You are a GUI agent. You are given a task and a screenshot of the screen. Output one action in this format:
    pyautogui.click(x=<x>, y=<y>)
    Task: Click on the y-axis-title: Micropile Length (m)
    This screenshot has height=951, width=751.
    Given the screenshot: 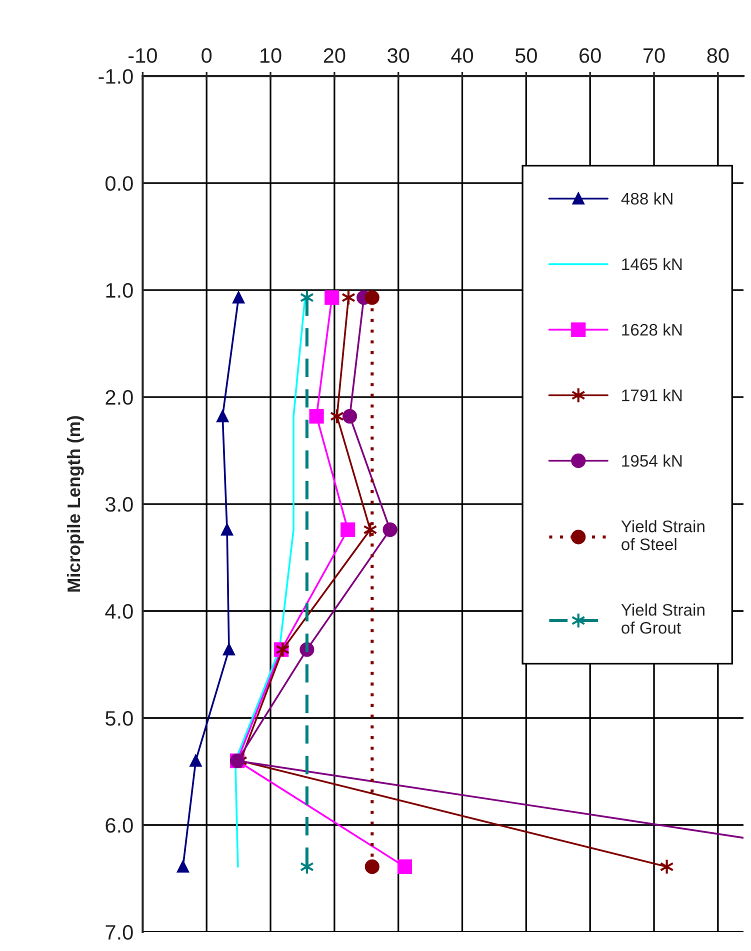 What is the action you would take?
    pyautogui.click(x=75, y=504)
    